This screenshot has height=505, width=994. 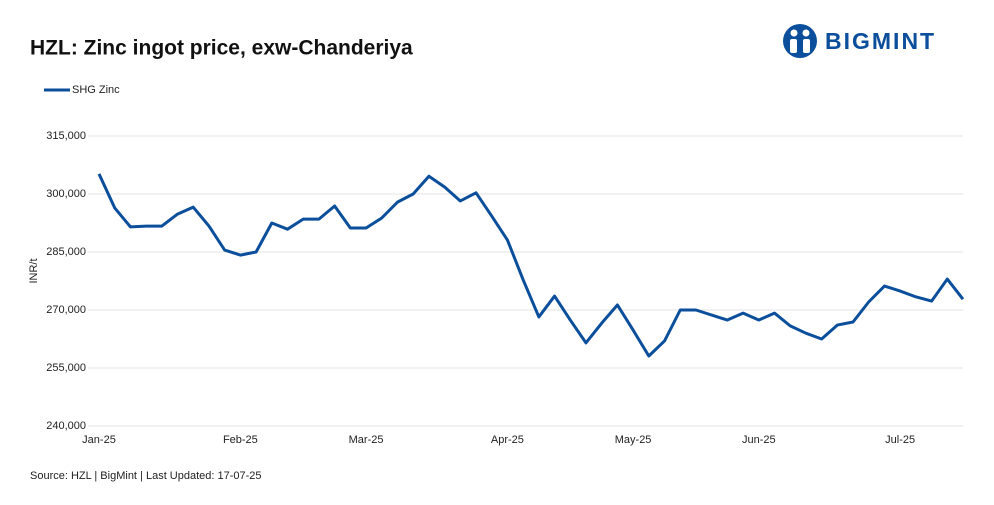 I want to click on x-tick-label: Apr-25, so click(x=507, y=440).